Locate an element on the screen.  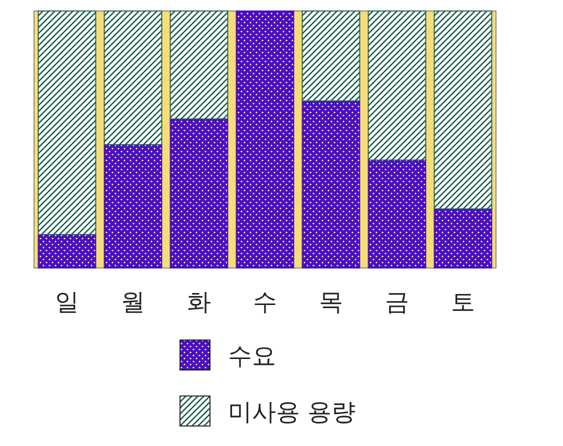
x-tick-label: 일 is located at coordinates (67, 302).